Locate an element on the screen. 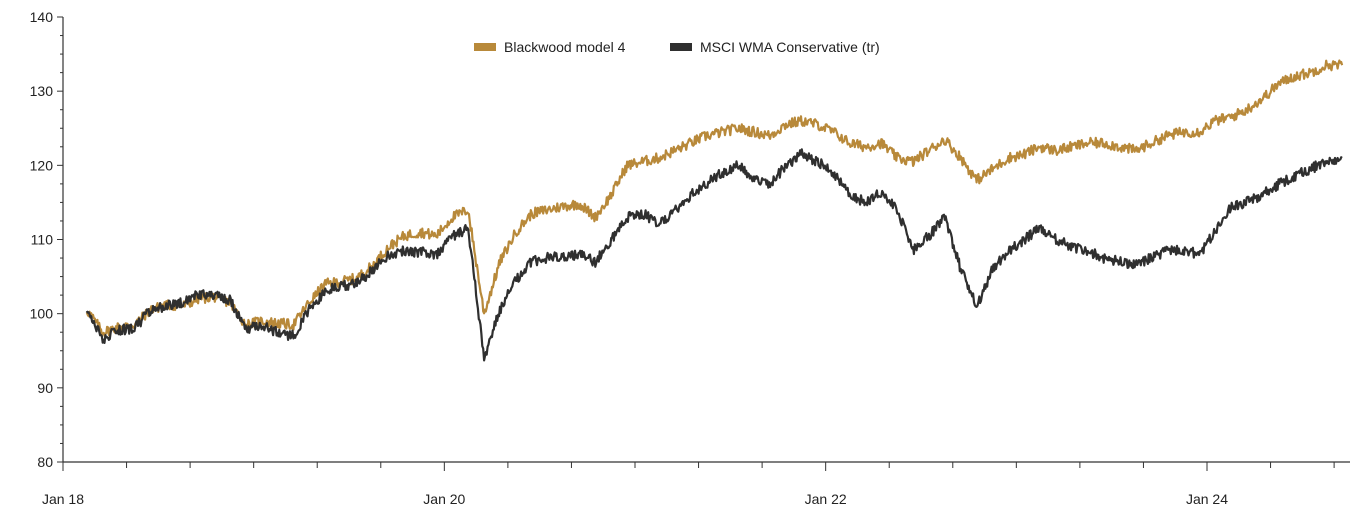 The image size is (1358, 513). y-tick-label: 110 is located at coordinates (42, 240).